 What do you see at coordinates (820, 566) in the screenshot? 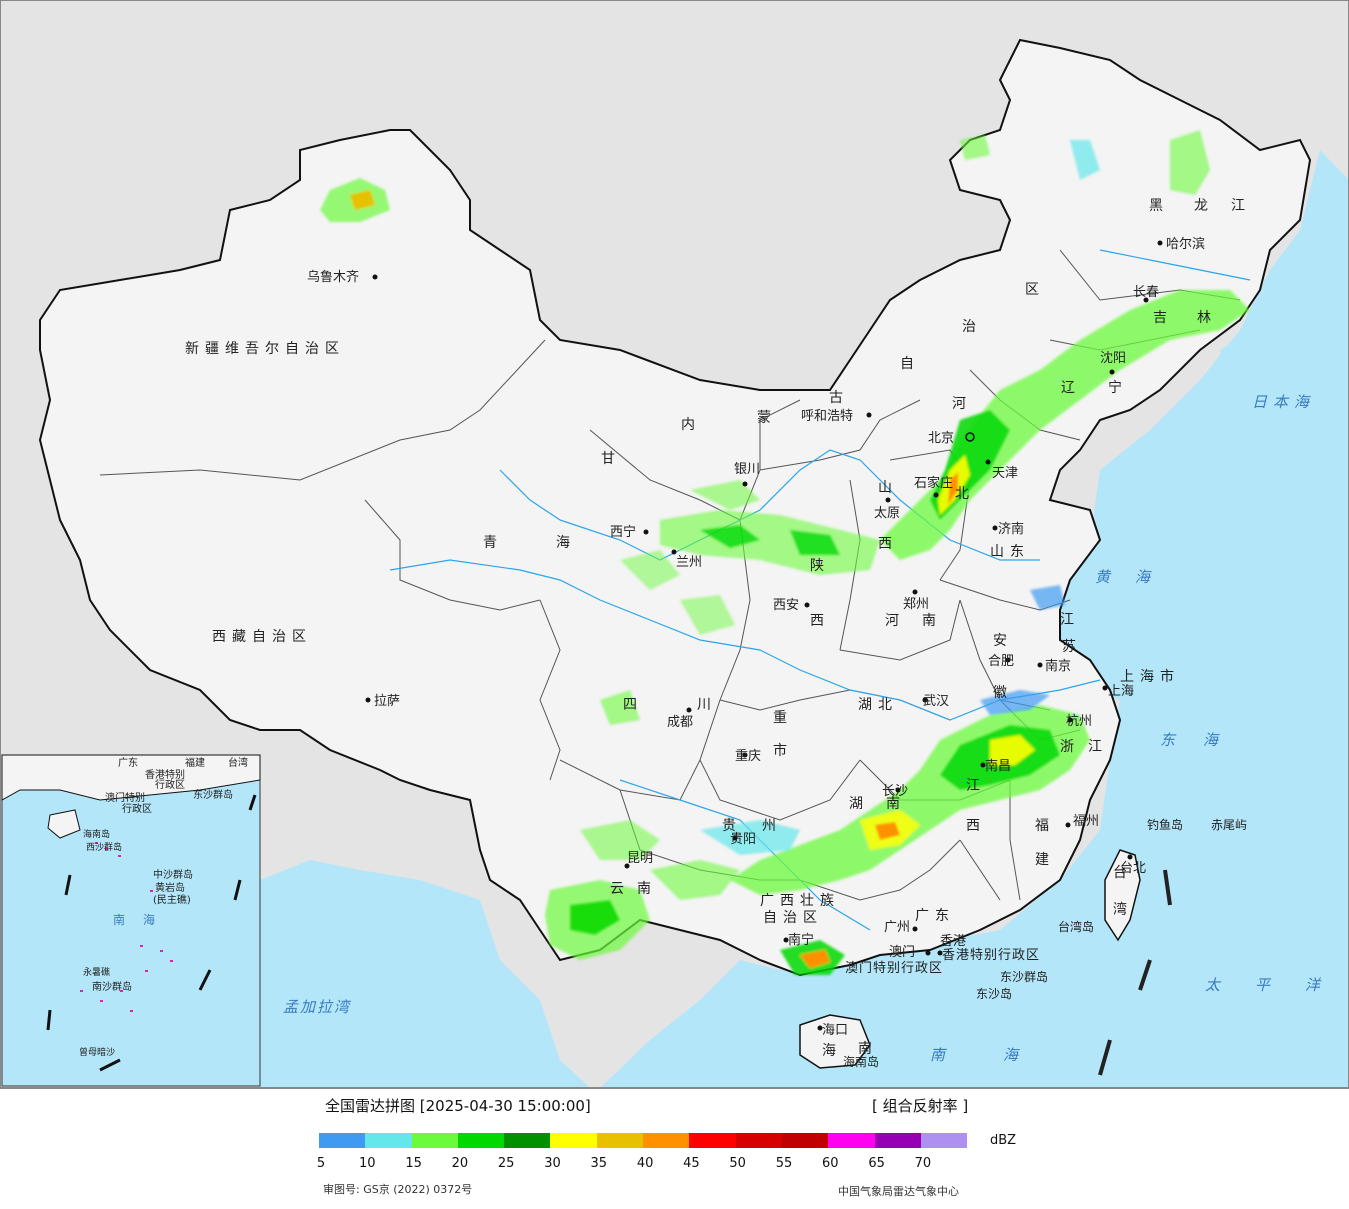
I see `label-shaanxi-1: 陕` at bounding box center [820, 566].